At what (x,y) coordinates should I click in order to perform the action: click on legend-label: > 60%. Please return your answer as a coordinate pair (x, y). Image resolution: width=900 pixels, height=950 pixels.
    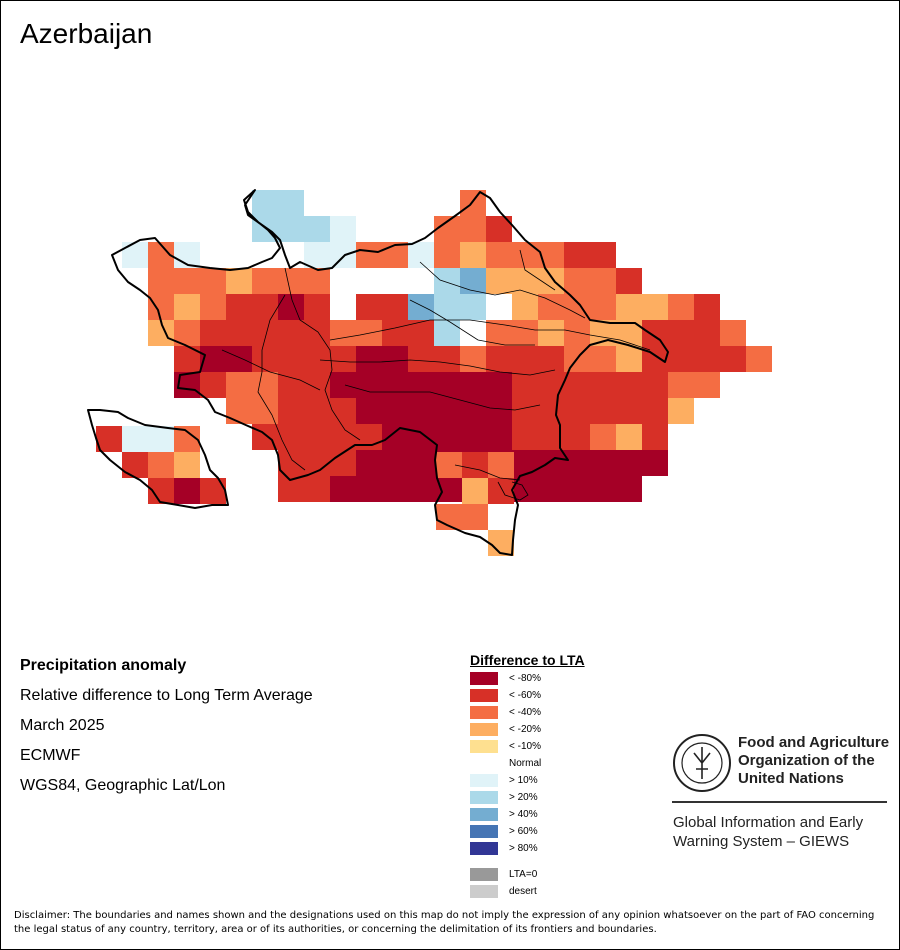
    Looking at the image, I should click on (523, 831).